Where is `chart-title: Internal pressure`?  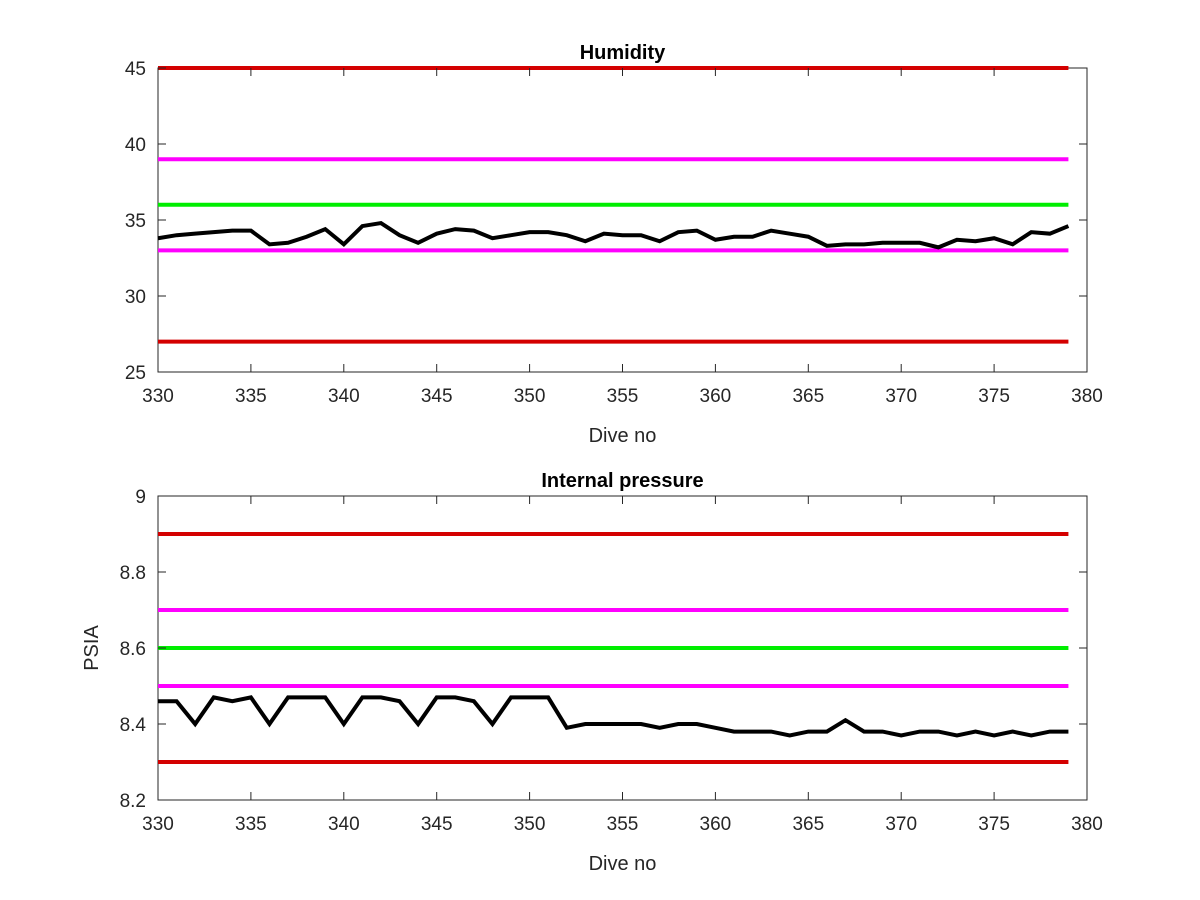 chart-title: Internal pressure is located at coordinates (622, 481).